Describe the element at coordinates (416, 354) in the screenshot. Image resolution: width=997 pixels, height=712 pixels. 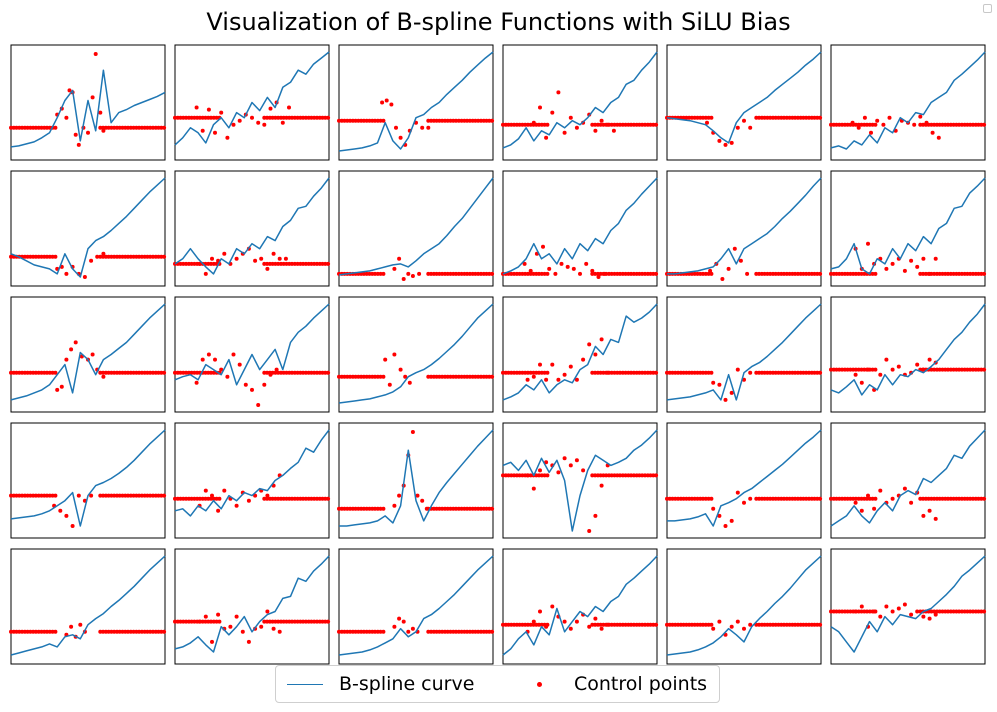
I see `subplot-frame` at that location.